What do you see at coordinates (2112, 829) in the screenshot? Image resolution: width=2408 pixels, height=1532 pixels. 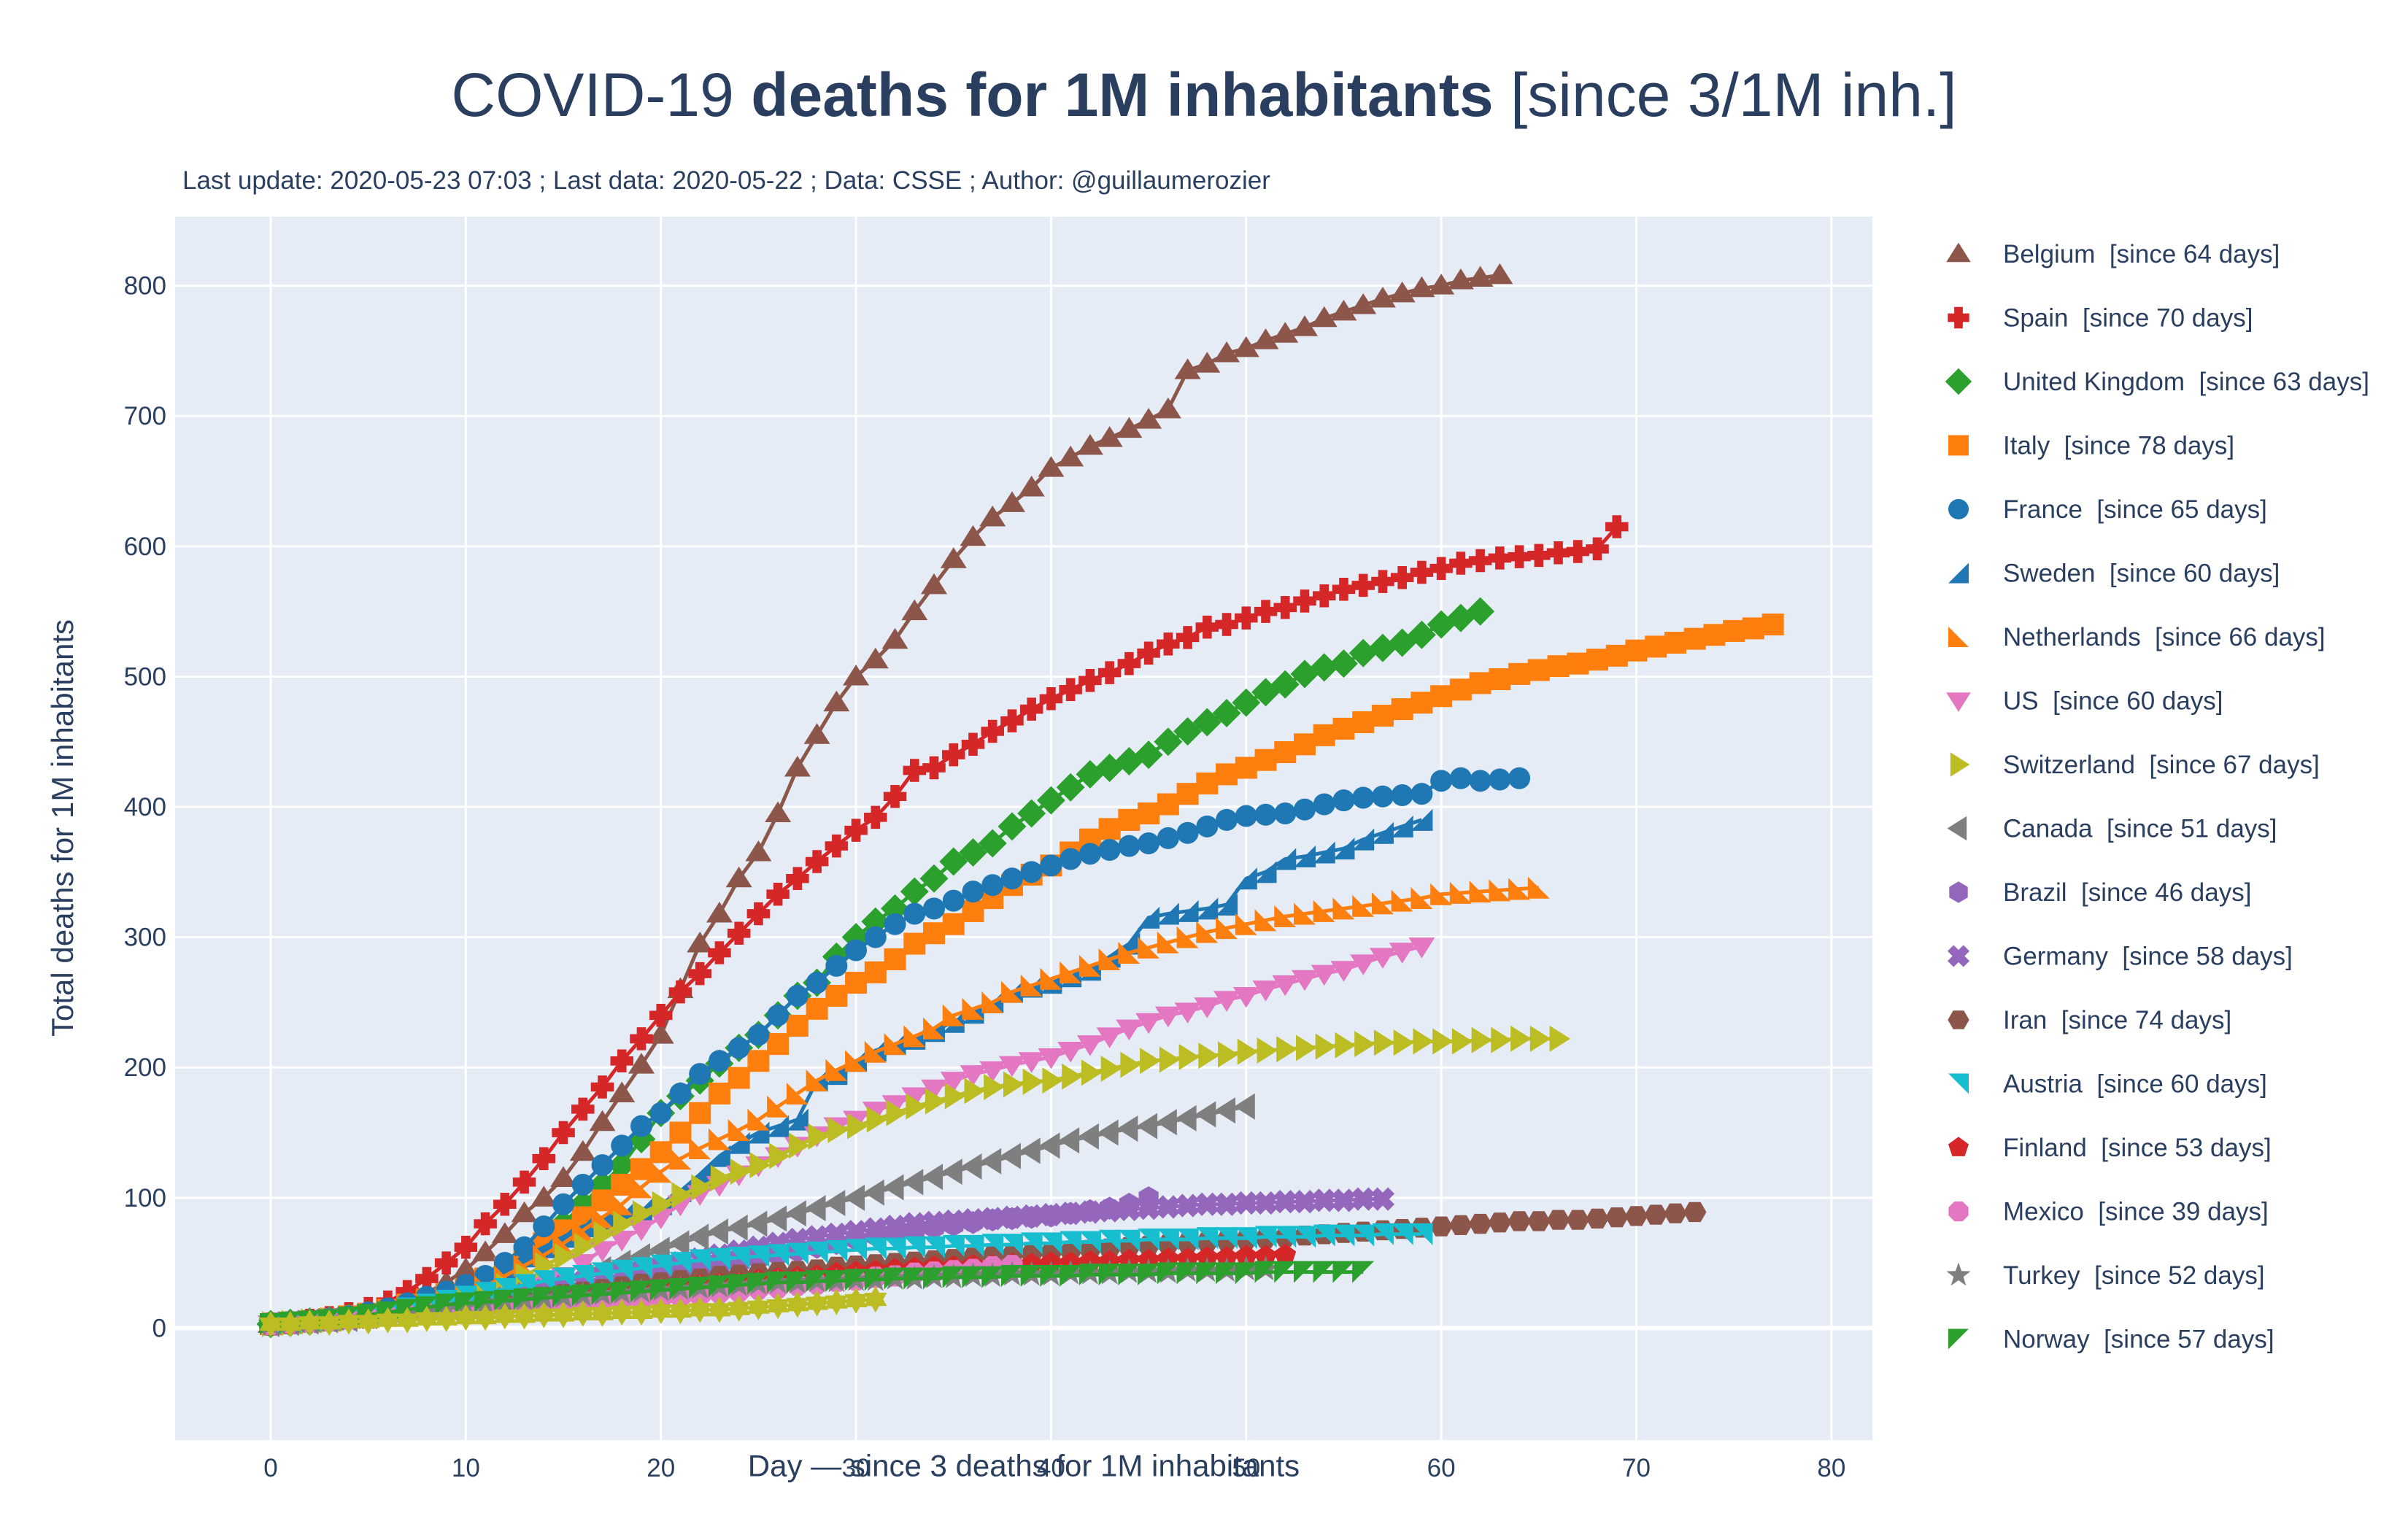 I see `legend-item: Canada [since 51 days]` at bounding box center [2112, 829].